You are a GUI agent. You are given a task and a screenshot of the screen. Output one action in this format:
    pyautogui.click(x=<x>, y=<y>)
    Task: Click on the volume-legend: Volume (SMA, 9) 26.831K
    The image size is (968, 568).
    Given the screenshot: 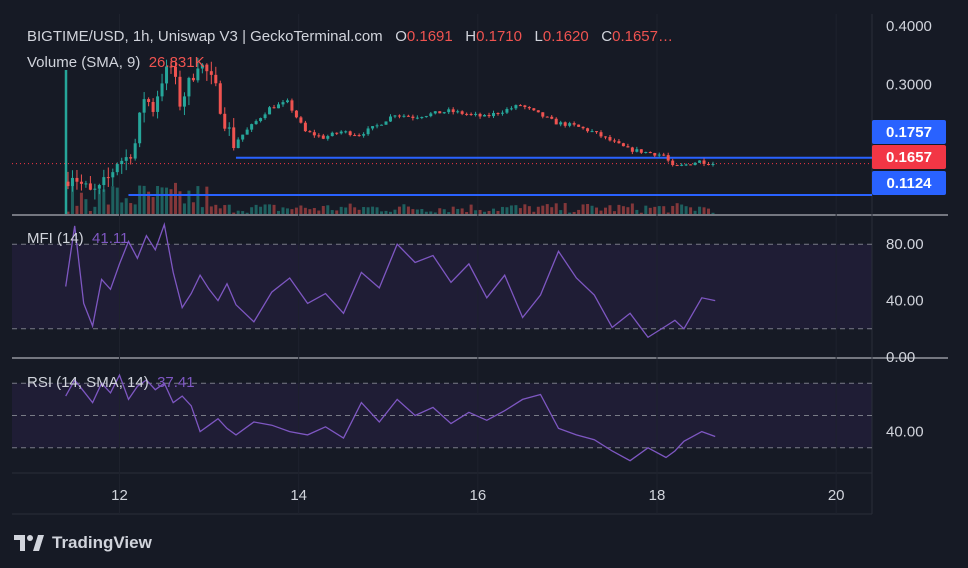 What is the action you would take?
    pyautogui.click(x=116, y=62)
    